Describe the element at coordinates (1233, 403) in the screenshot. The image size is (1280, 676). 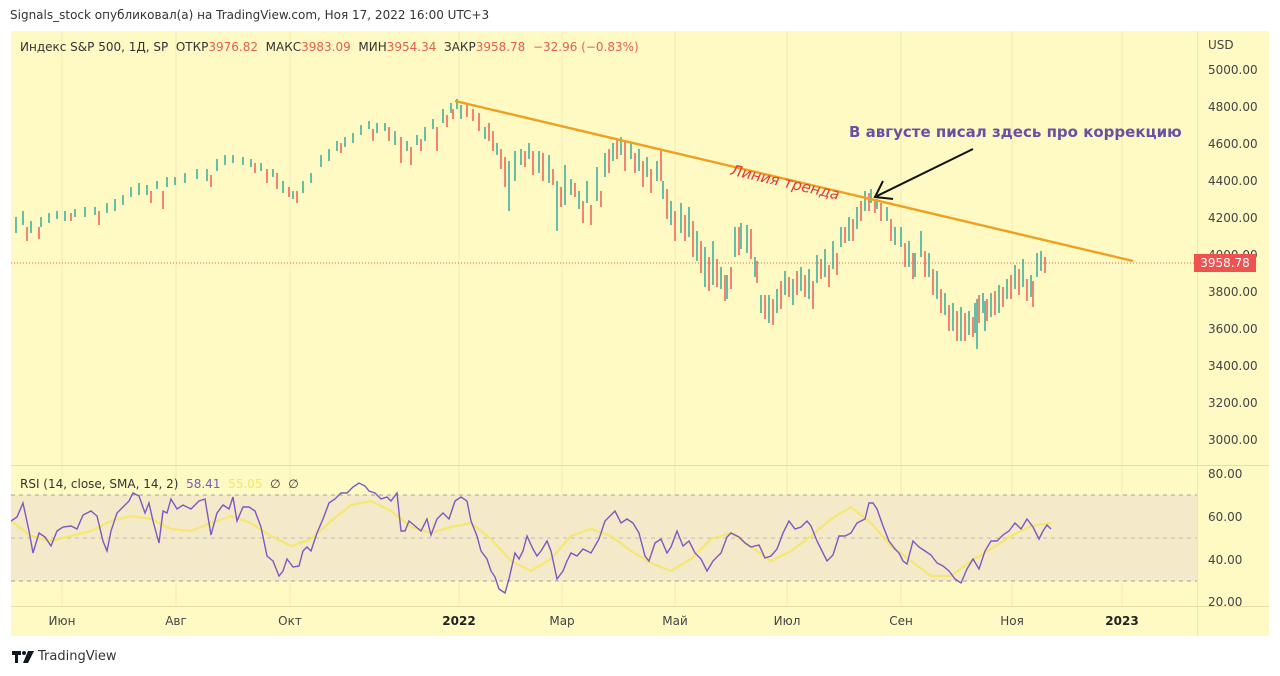
I see `price-tick: 3200.00` at that location.